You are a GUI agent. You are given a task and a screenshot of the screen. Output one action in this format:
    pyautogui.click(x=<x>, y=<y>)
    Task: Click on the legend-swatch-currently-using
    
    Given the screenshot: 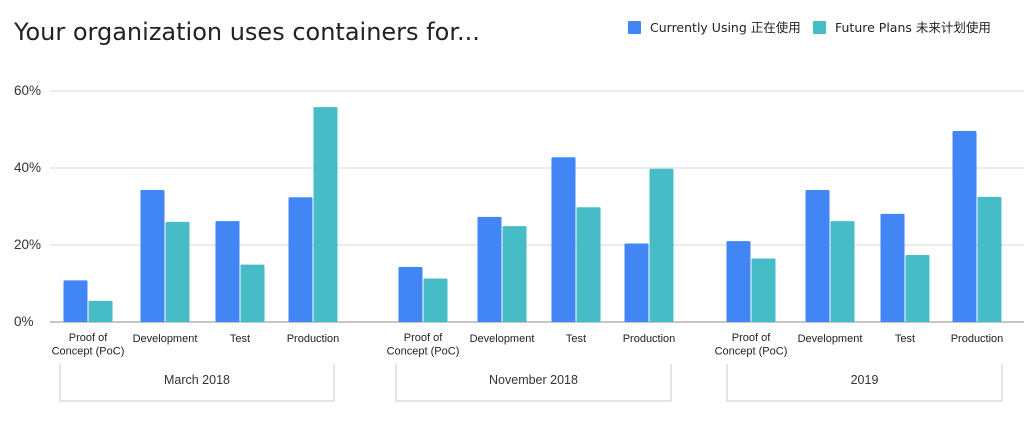 What is the action you would take?
    pyautogui.click(x=634, y=27)
    